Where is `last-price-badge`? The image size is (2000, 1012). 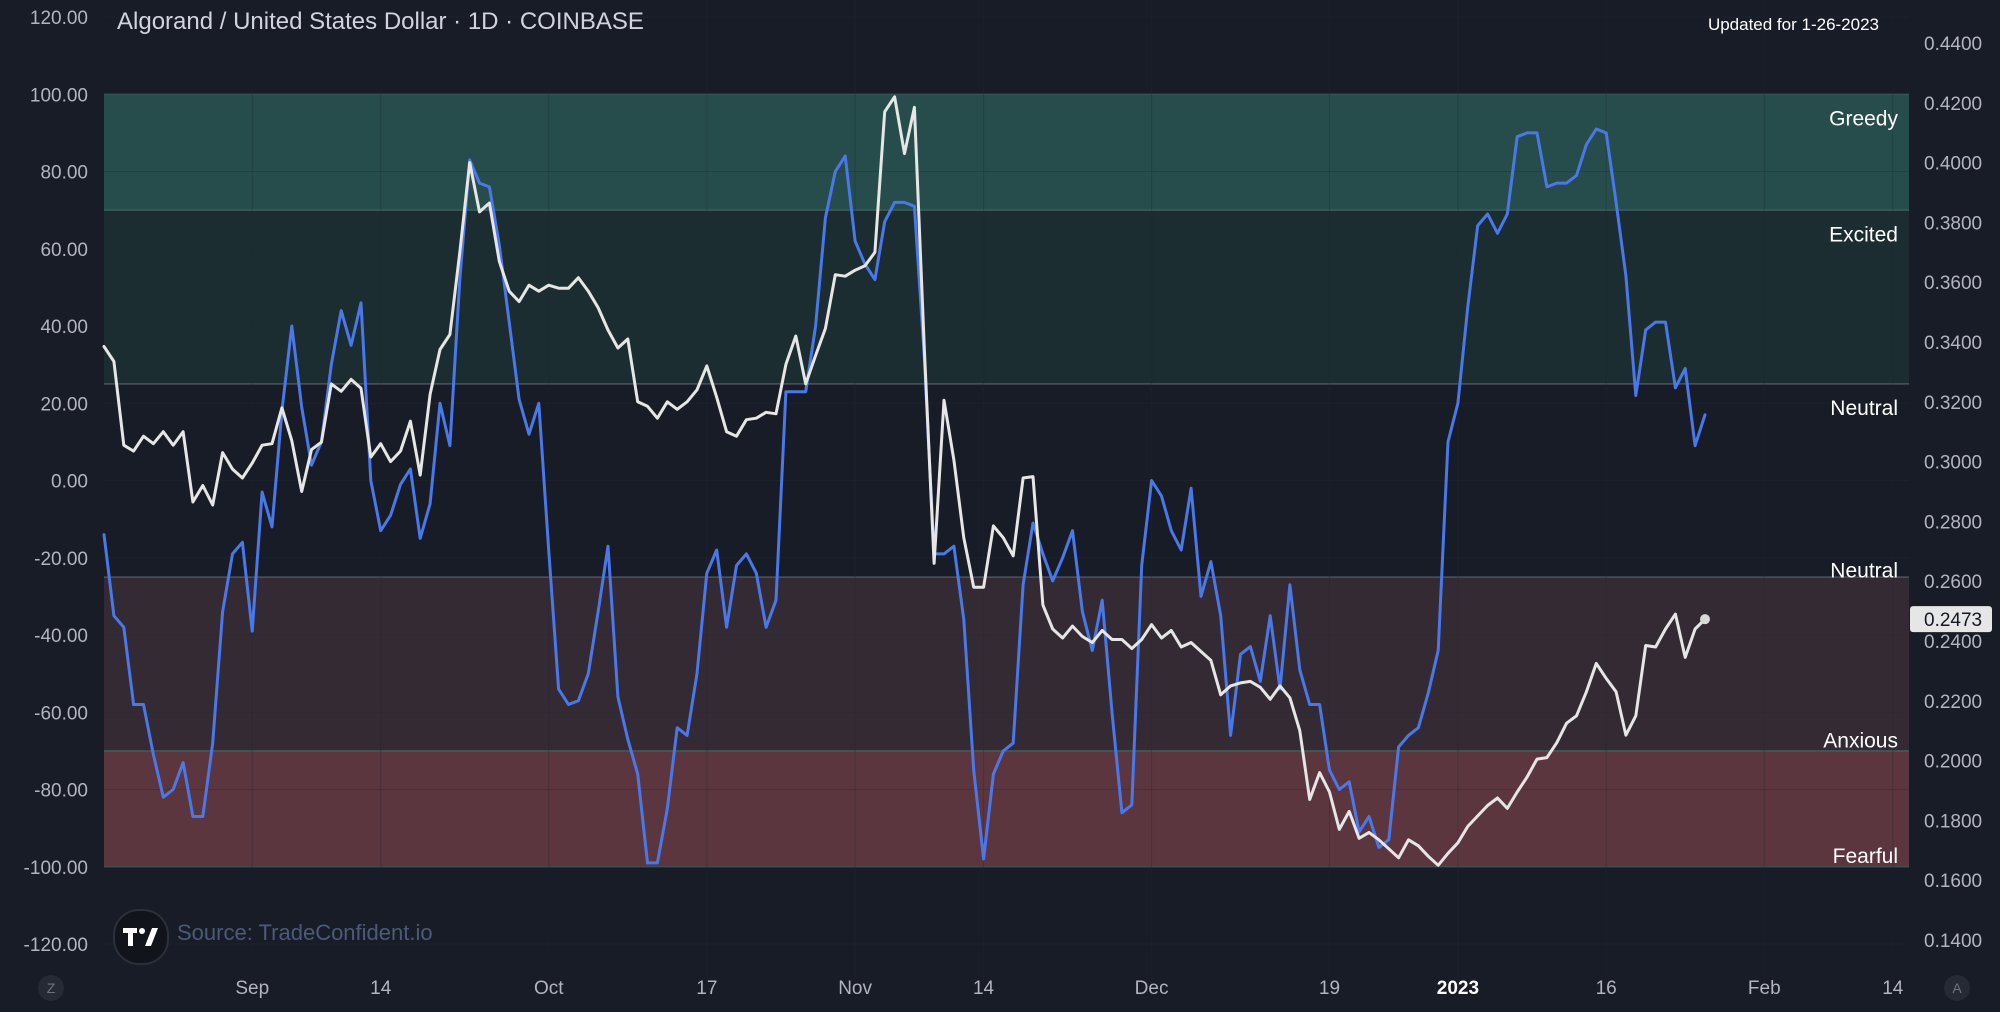 last-price-badge is located at coordinates (1951, 619).